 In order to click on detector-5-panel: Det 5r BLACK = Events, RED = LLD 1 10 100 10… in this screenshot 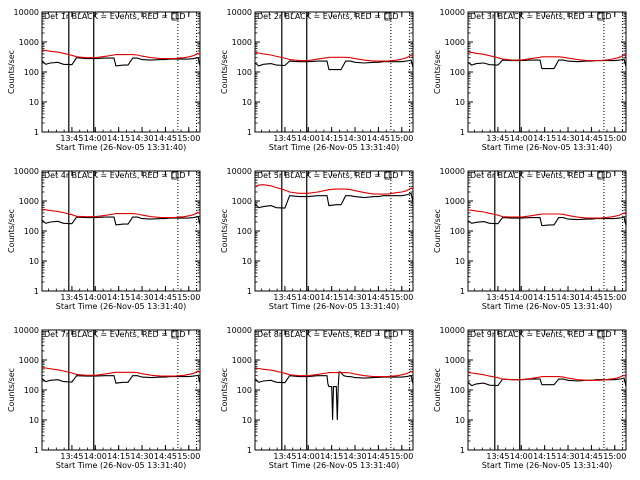, I will do `click(317, 239)`.